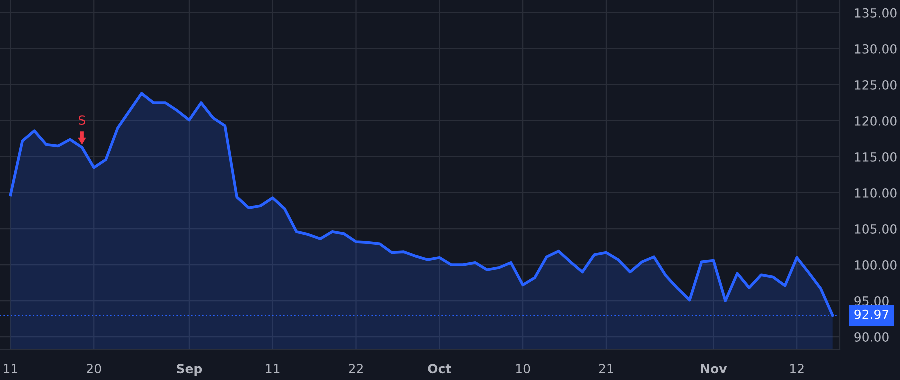  Describe the element at coordinates (876, 121) in the screenshot. I see `y-tick-label: 120.00` at that location.